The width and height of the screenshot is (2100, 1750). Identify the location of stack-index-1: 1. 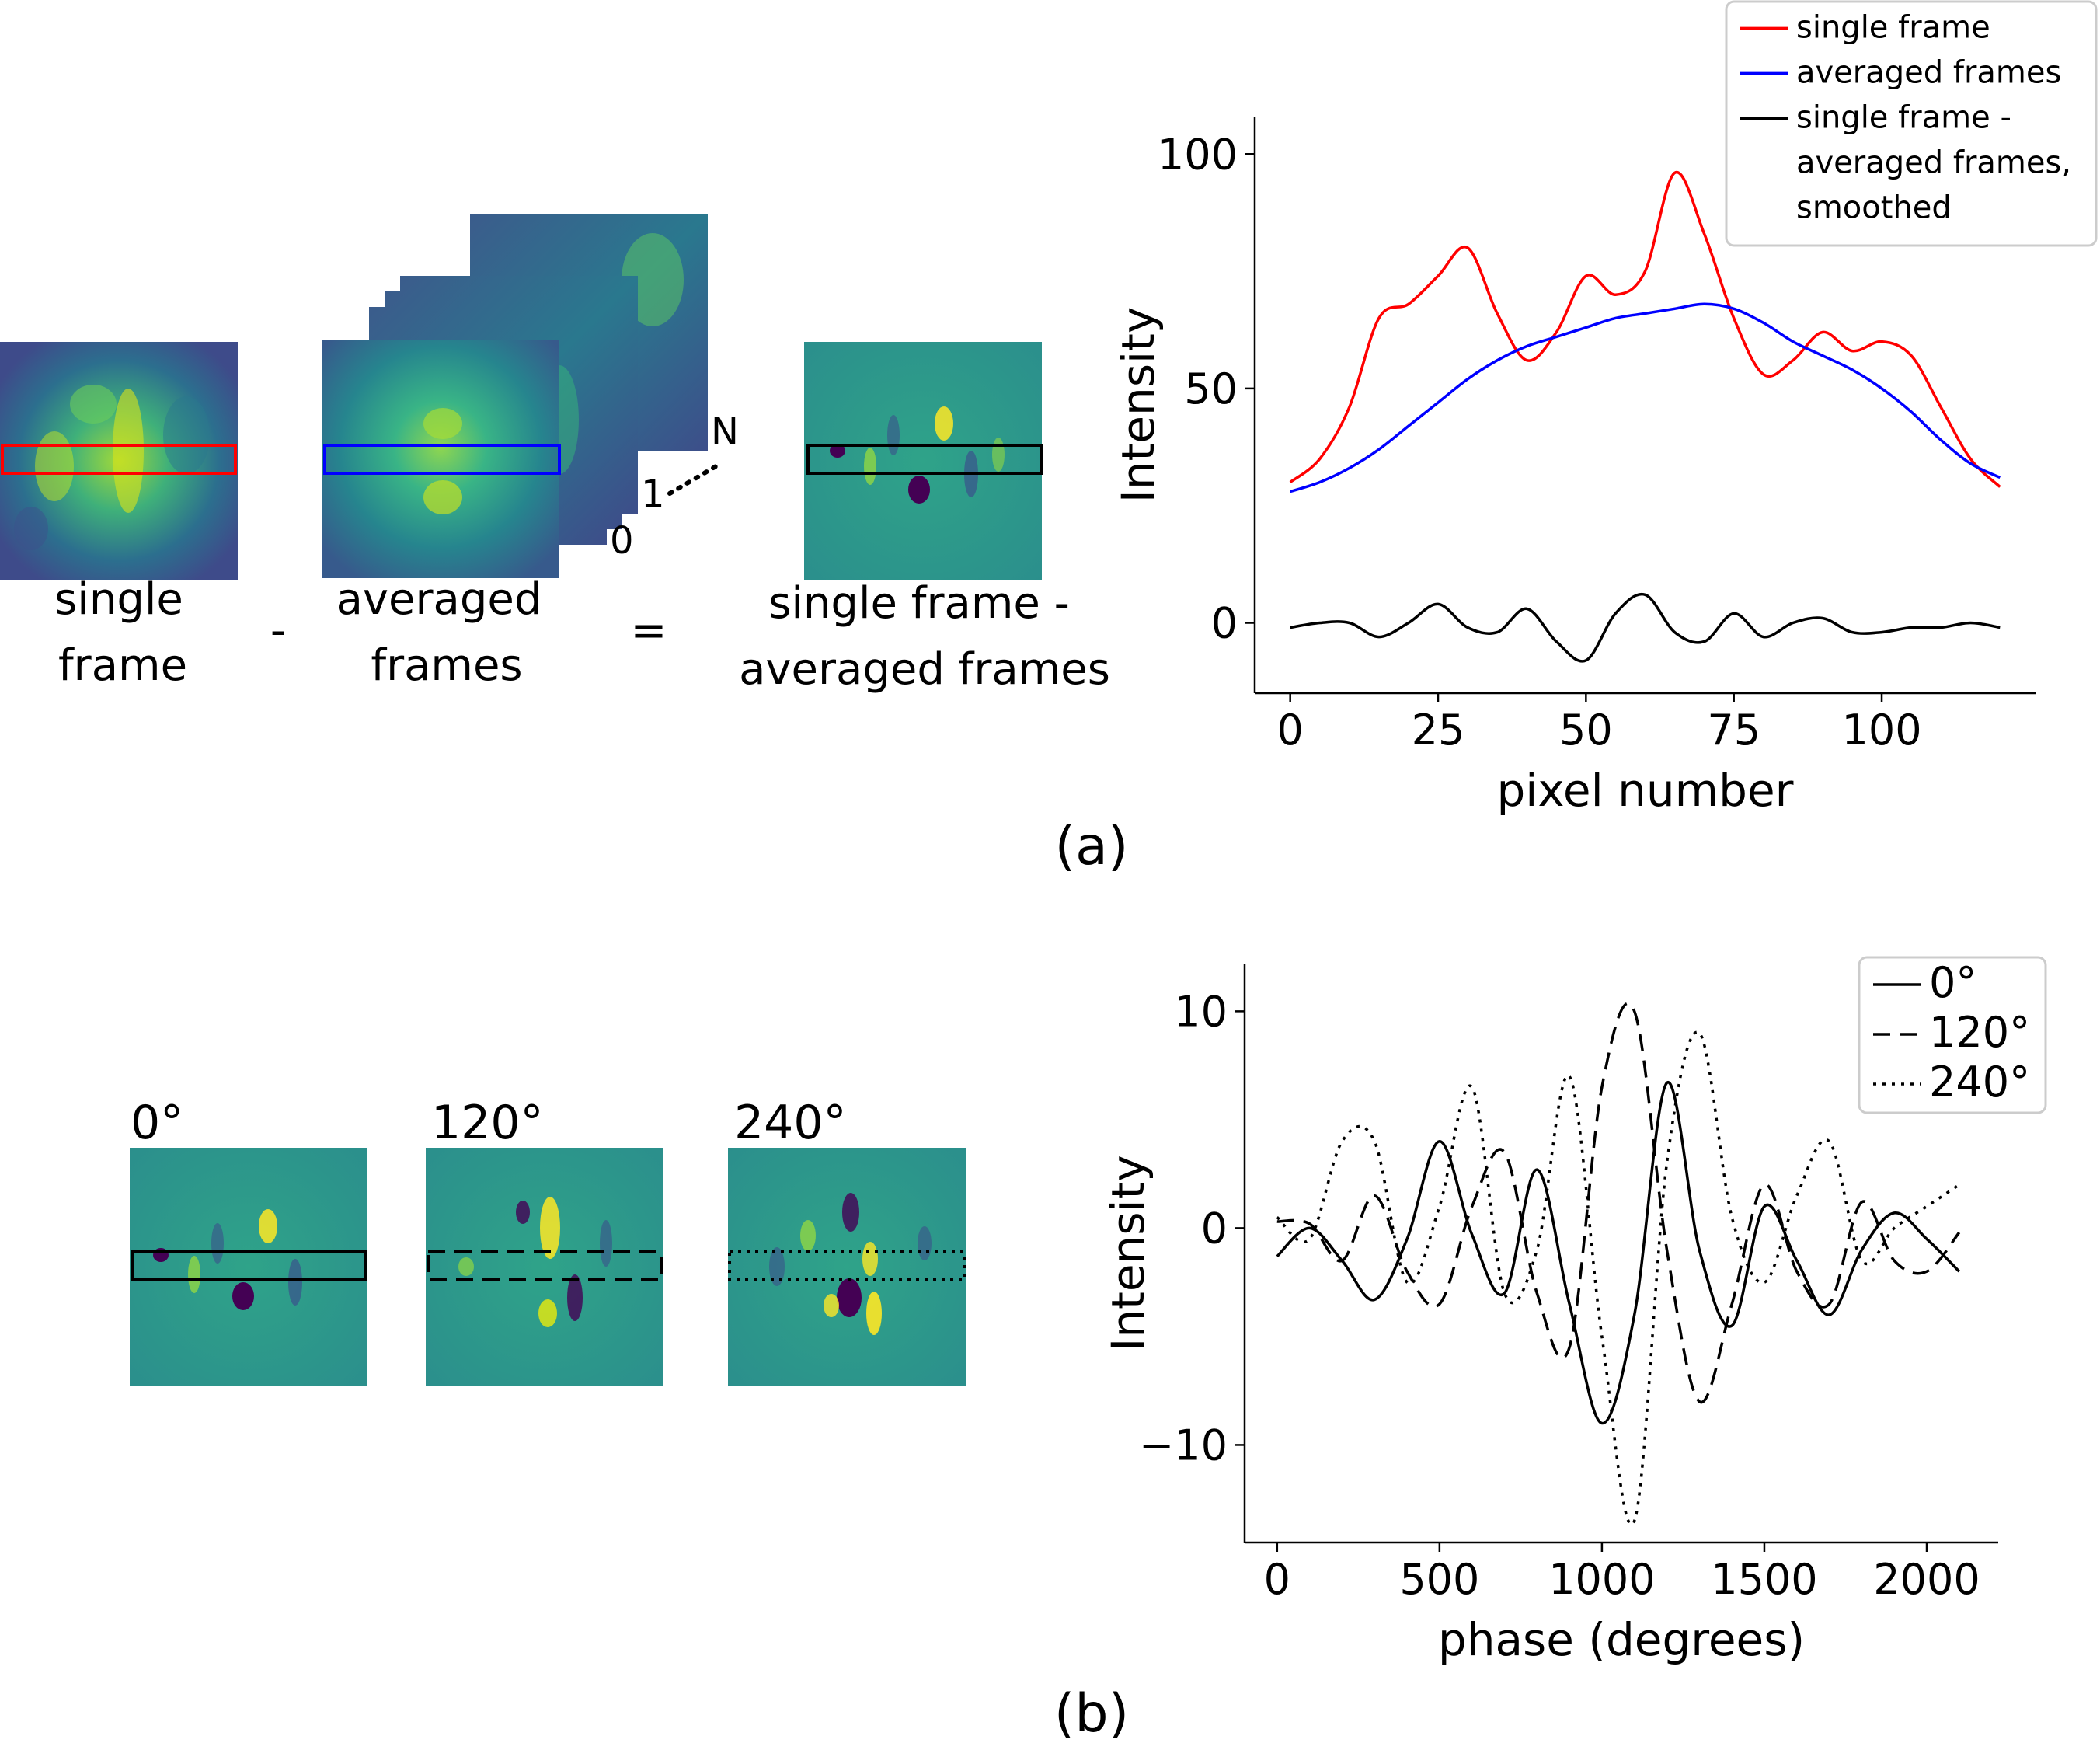
(653, 494).